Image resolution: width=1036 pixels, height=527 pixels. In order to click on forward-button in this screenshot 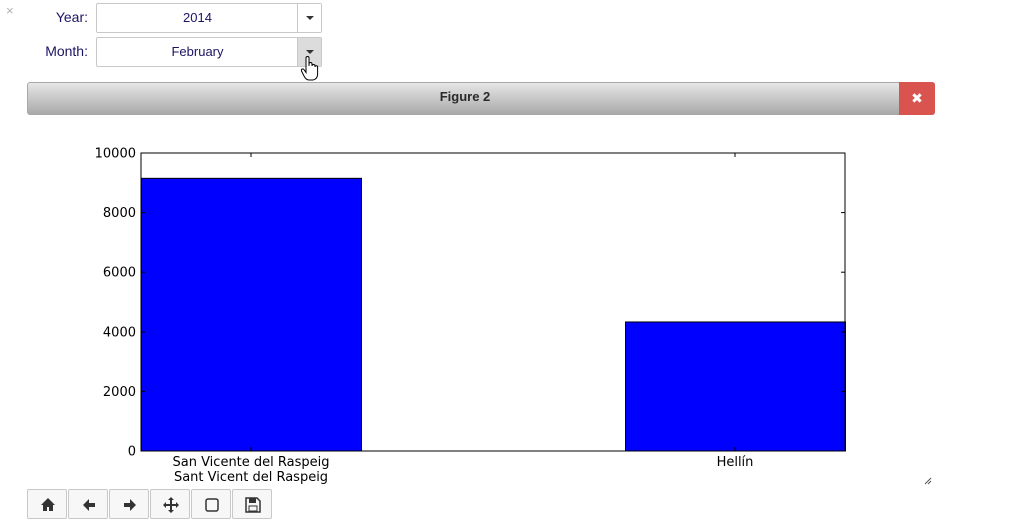, I will do `click(129, 504)`.